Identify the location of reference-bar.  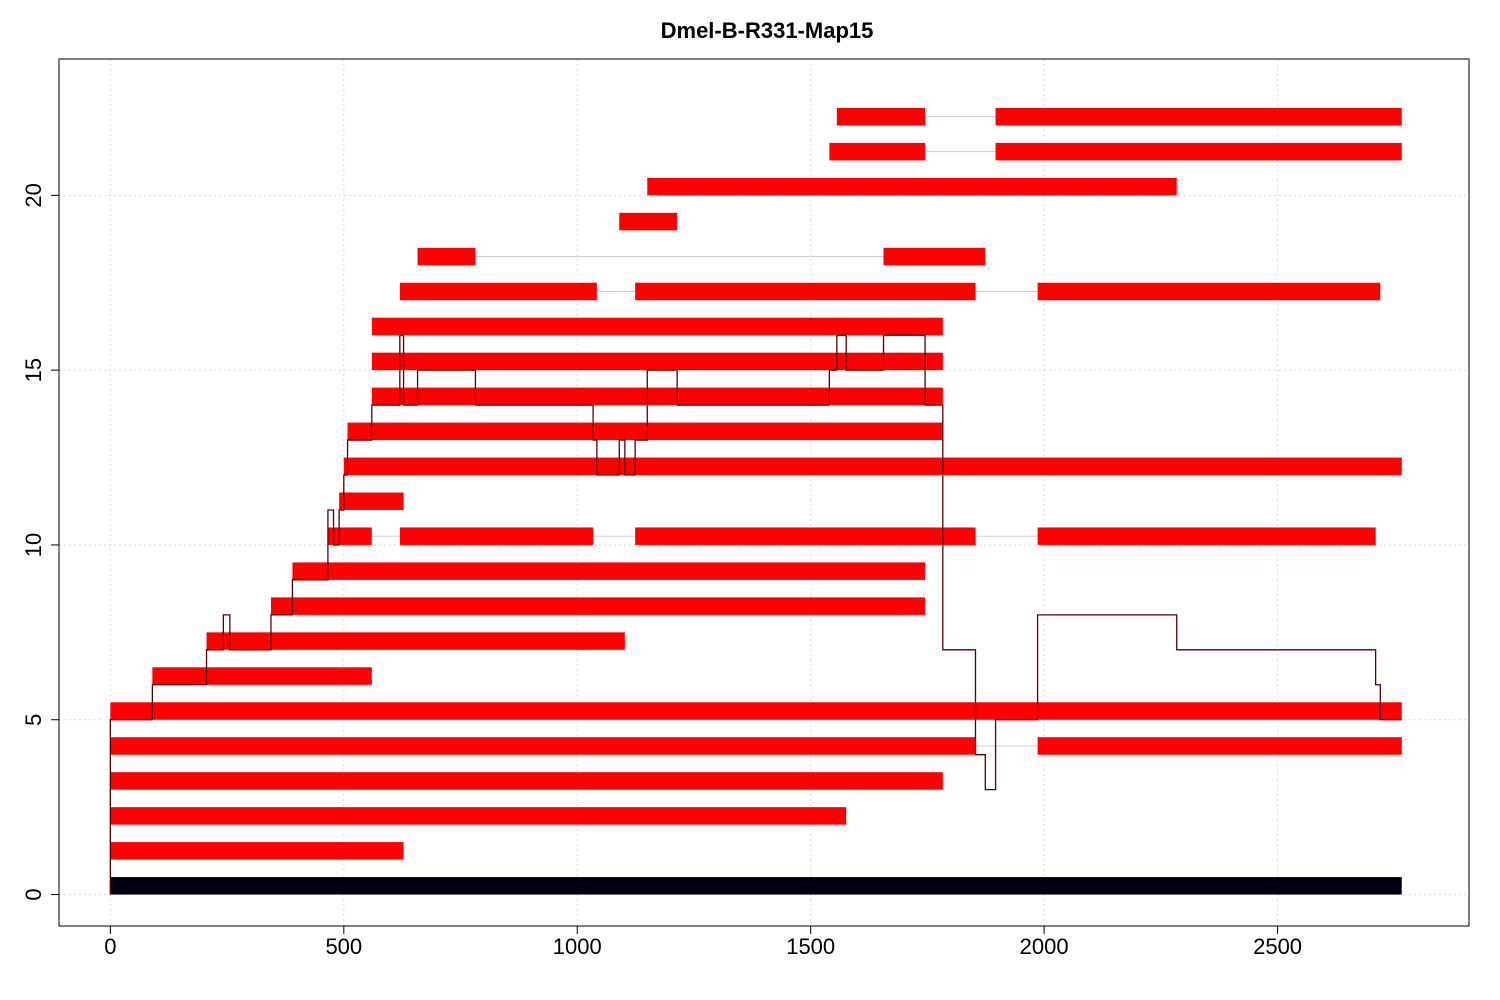
(756, 886).